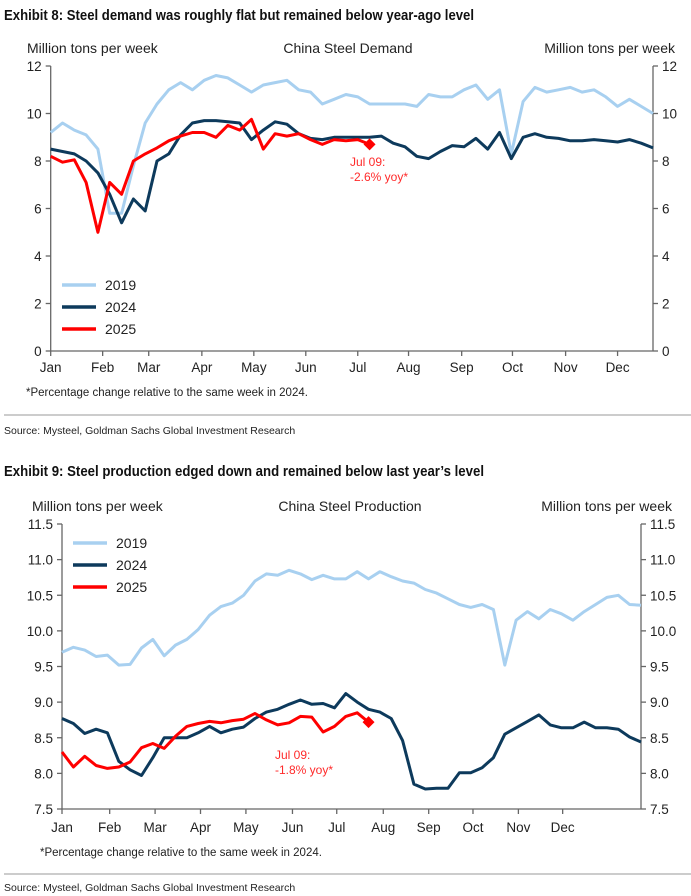 Image resolution: width=691 pixels, height=896 pixels. What do you see at coordinates (38, 209) in the screenshot?
I see `y-tick-label-left: 6` at bounding box center [38, 209].